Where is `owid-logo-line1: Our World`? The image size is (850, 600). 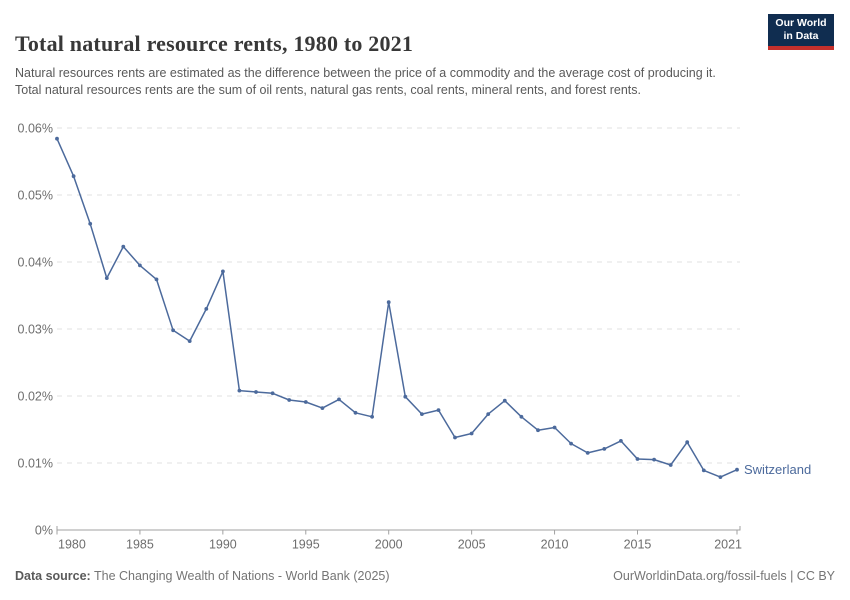 owid-logo-line1: Our World is located at coordinates (801, 23).